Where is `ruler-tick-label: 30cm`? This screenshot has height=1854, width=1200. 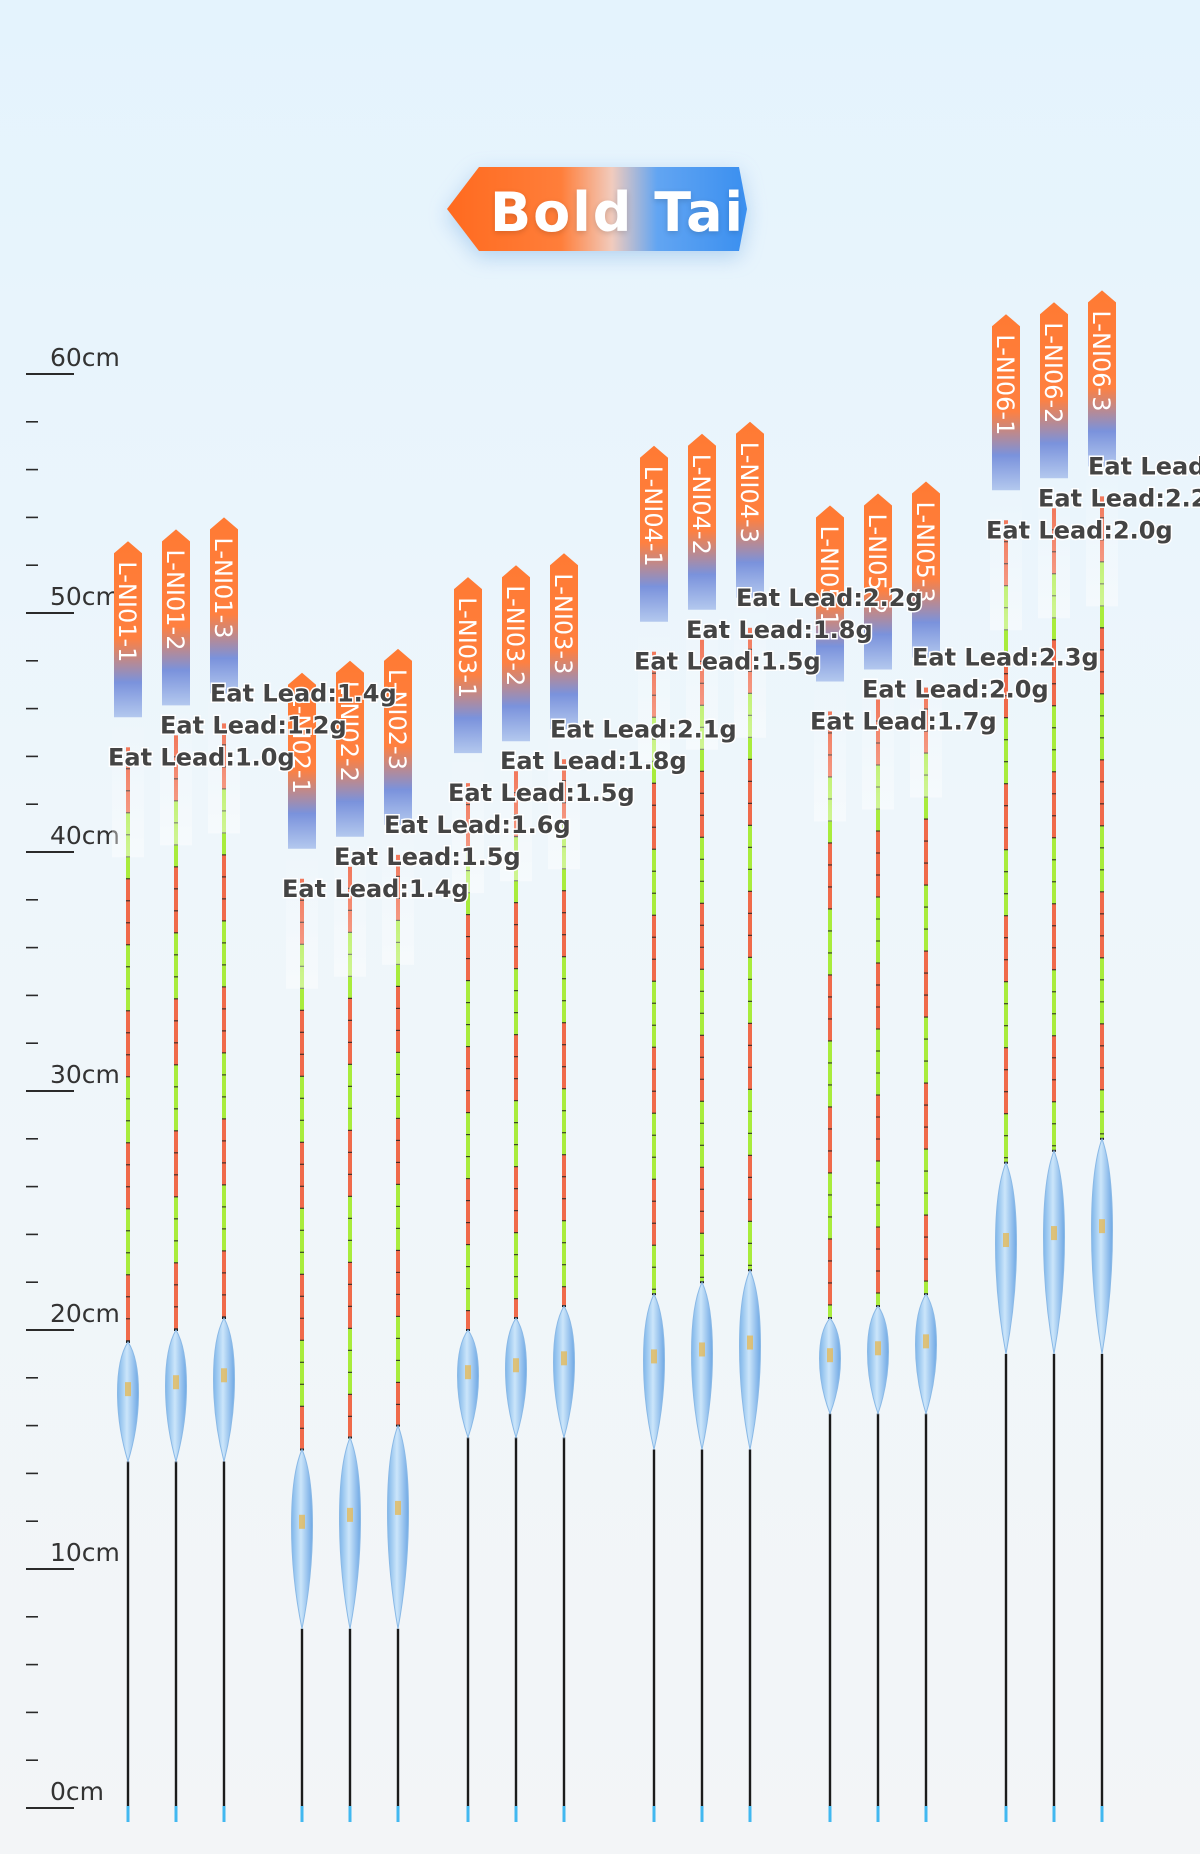 ruler-tick-label: 30cm is located at coordinates (85, 1074).